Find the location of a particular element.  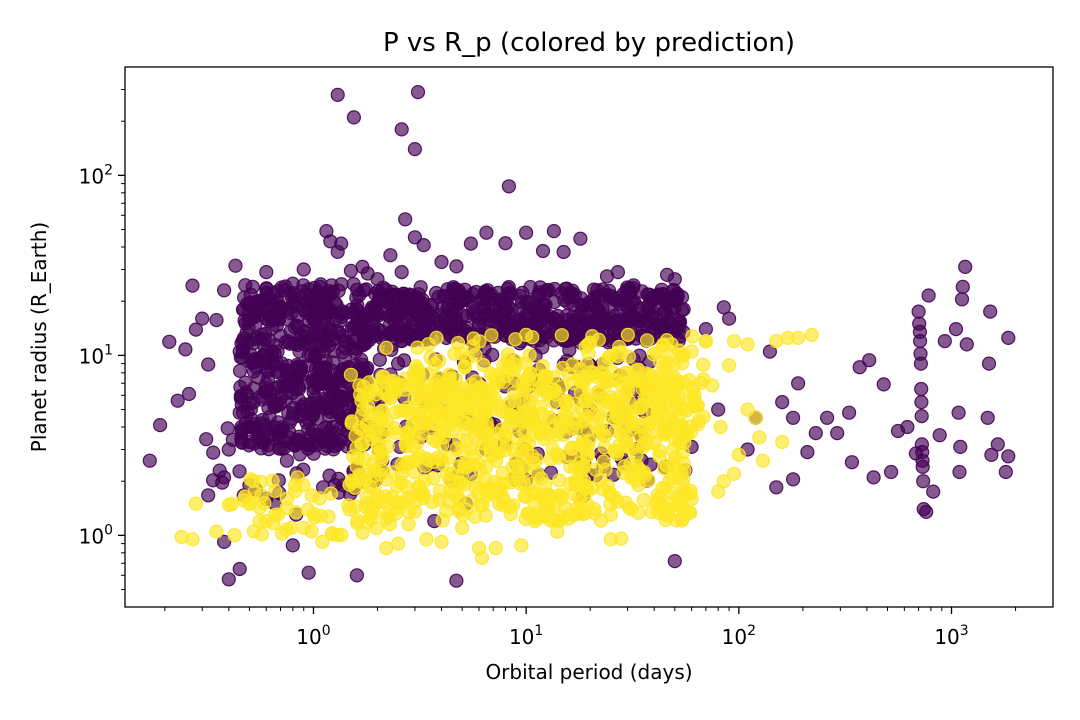

x-tick-label: 10¹ is located at coordinates (526, 636).